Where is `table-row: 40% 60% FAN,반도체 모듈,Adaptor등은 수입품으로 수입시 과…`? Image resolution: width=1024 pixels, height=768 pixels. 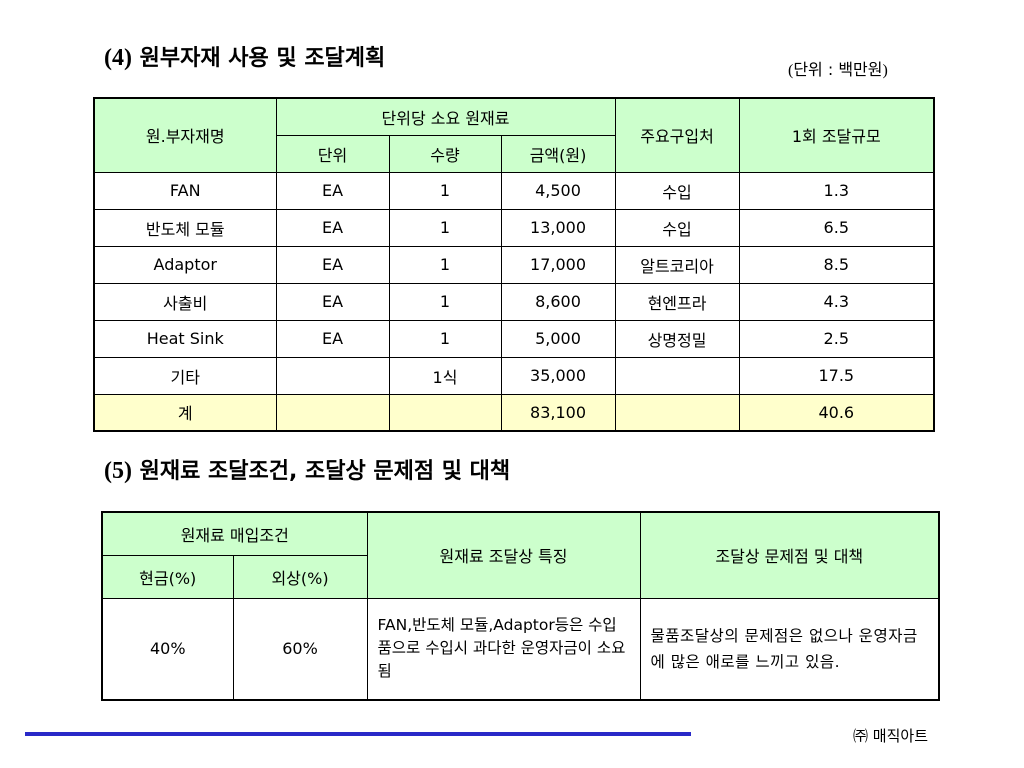 table-row: 40% 60% FAN,반도체 모듈,Adaptor등은 수입품으로 수입시 과… is located at coordinates (520, 649).